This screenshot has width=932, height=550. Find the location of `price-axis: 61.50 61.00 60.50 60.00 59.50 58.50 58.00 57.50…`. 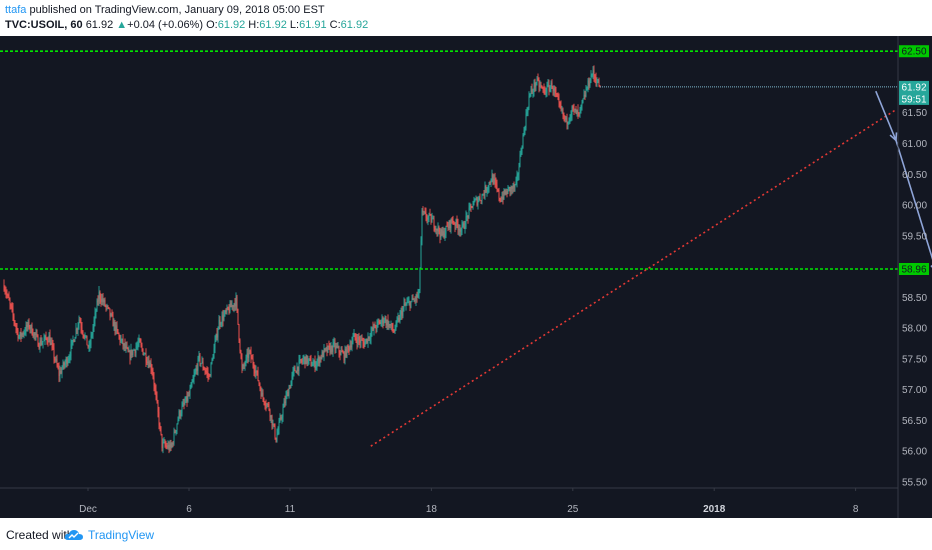

price-axis: 61.50 61.00 60.50 60.00 59.50 58.50 58.00 57.50… is located at coordinates (914, 298).